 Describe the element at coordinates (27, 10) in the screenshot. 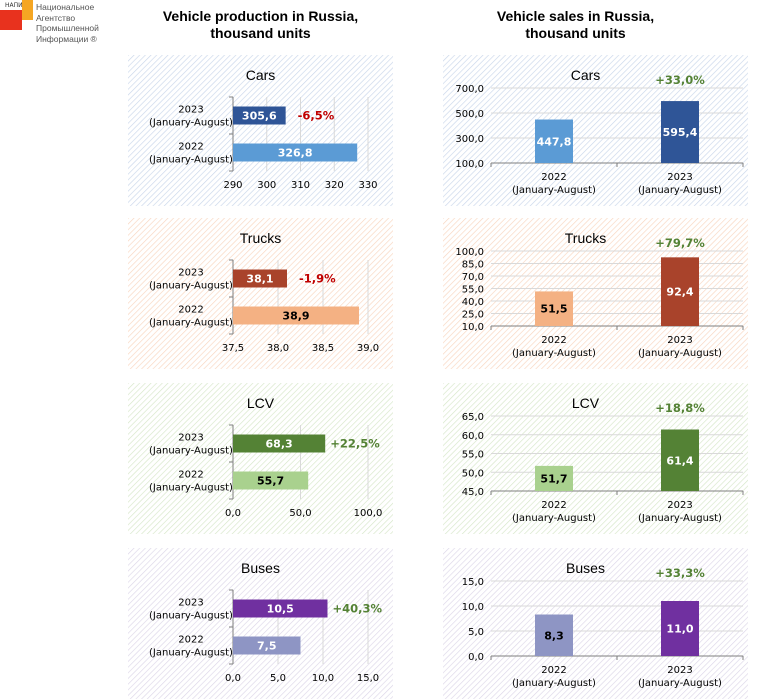

I see `logo-orange-square` at that location.